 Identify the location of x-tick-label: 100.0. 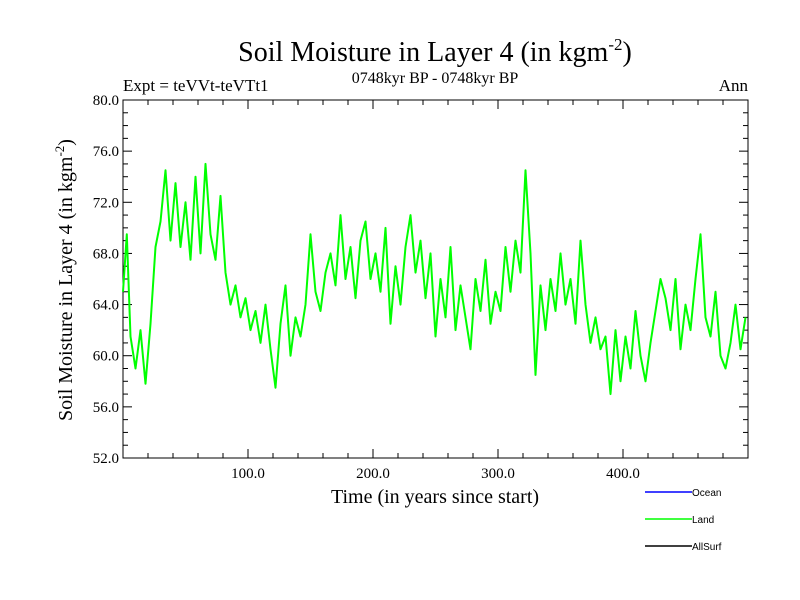
(248, 474).